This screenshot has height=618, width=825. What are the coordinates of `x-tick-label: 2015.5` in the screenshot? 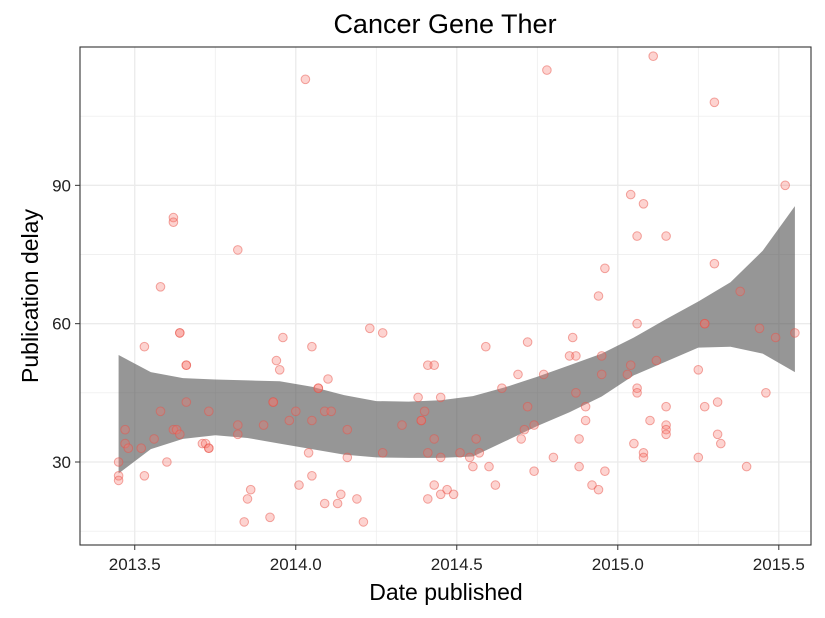 It's located at (779, 564).